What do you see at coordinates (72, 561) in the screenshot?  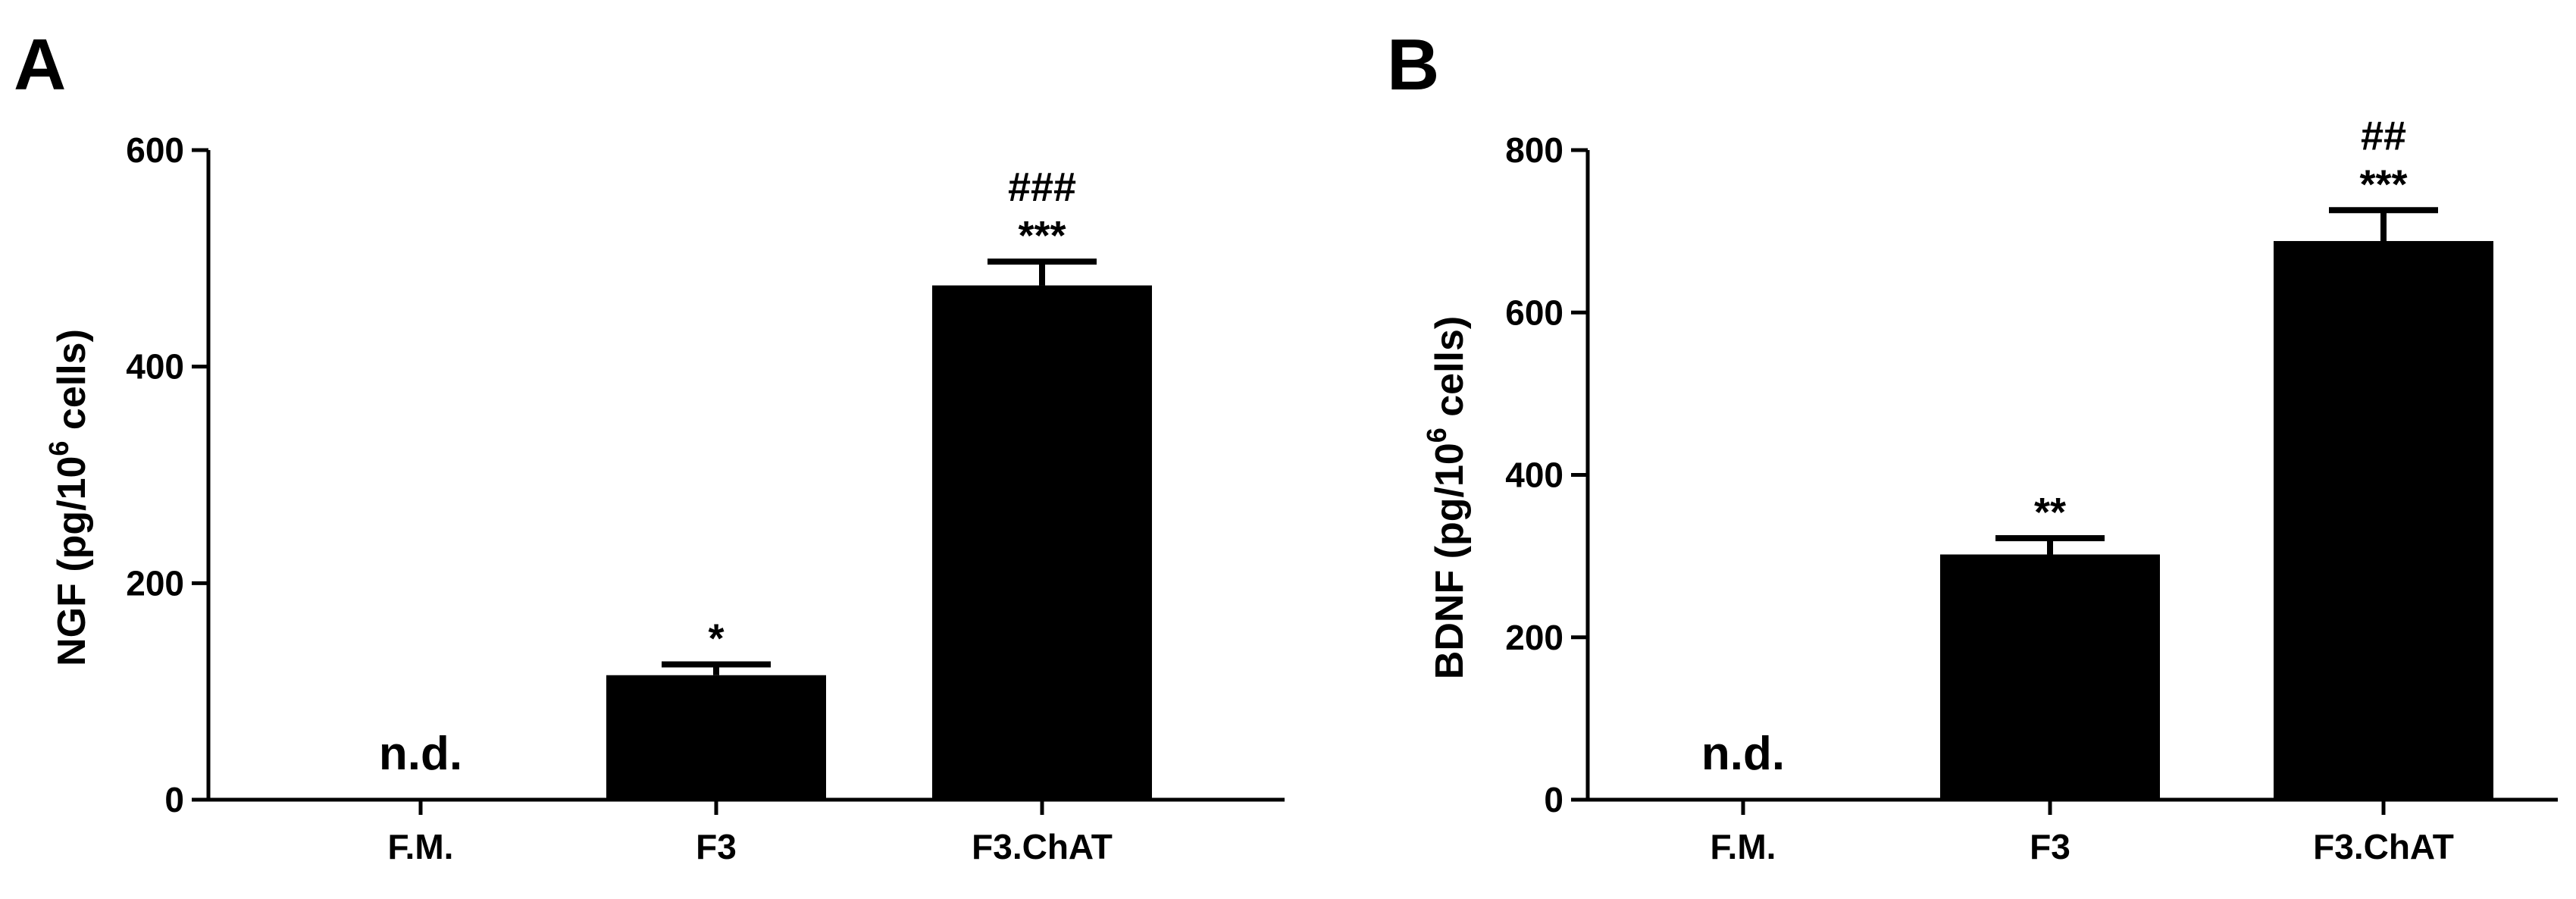 I see `y-axis-label-text: NGF (pg/10` at bounding box center [72, 561].